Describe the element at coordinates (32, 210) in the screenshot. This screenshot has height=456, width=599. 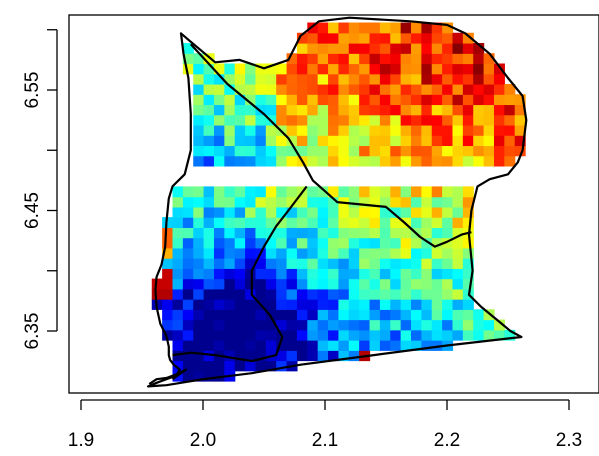
I see `y-tick-label: 6.45` at that location.